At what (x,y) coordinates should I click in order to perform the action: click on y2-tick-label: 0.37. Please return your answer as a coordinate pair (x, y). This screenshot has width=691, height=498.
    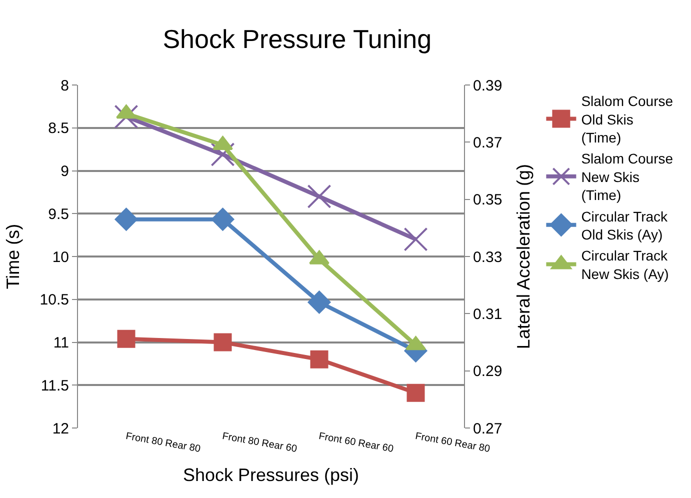
    Looking at the image, I should click on (487, 143).